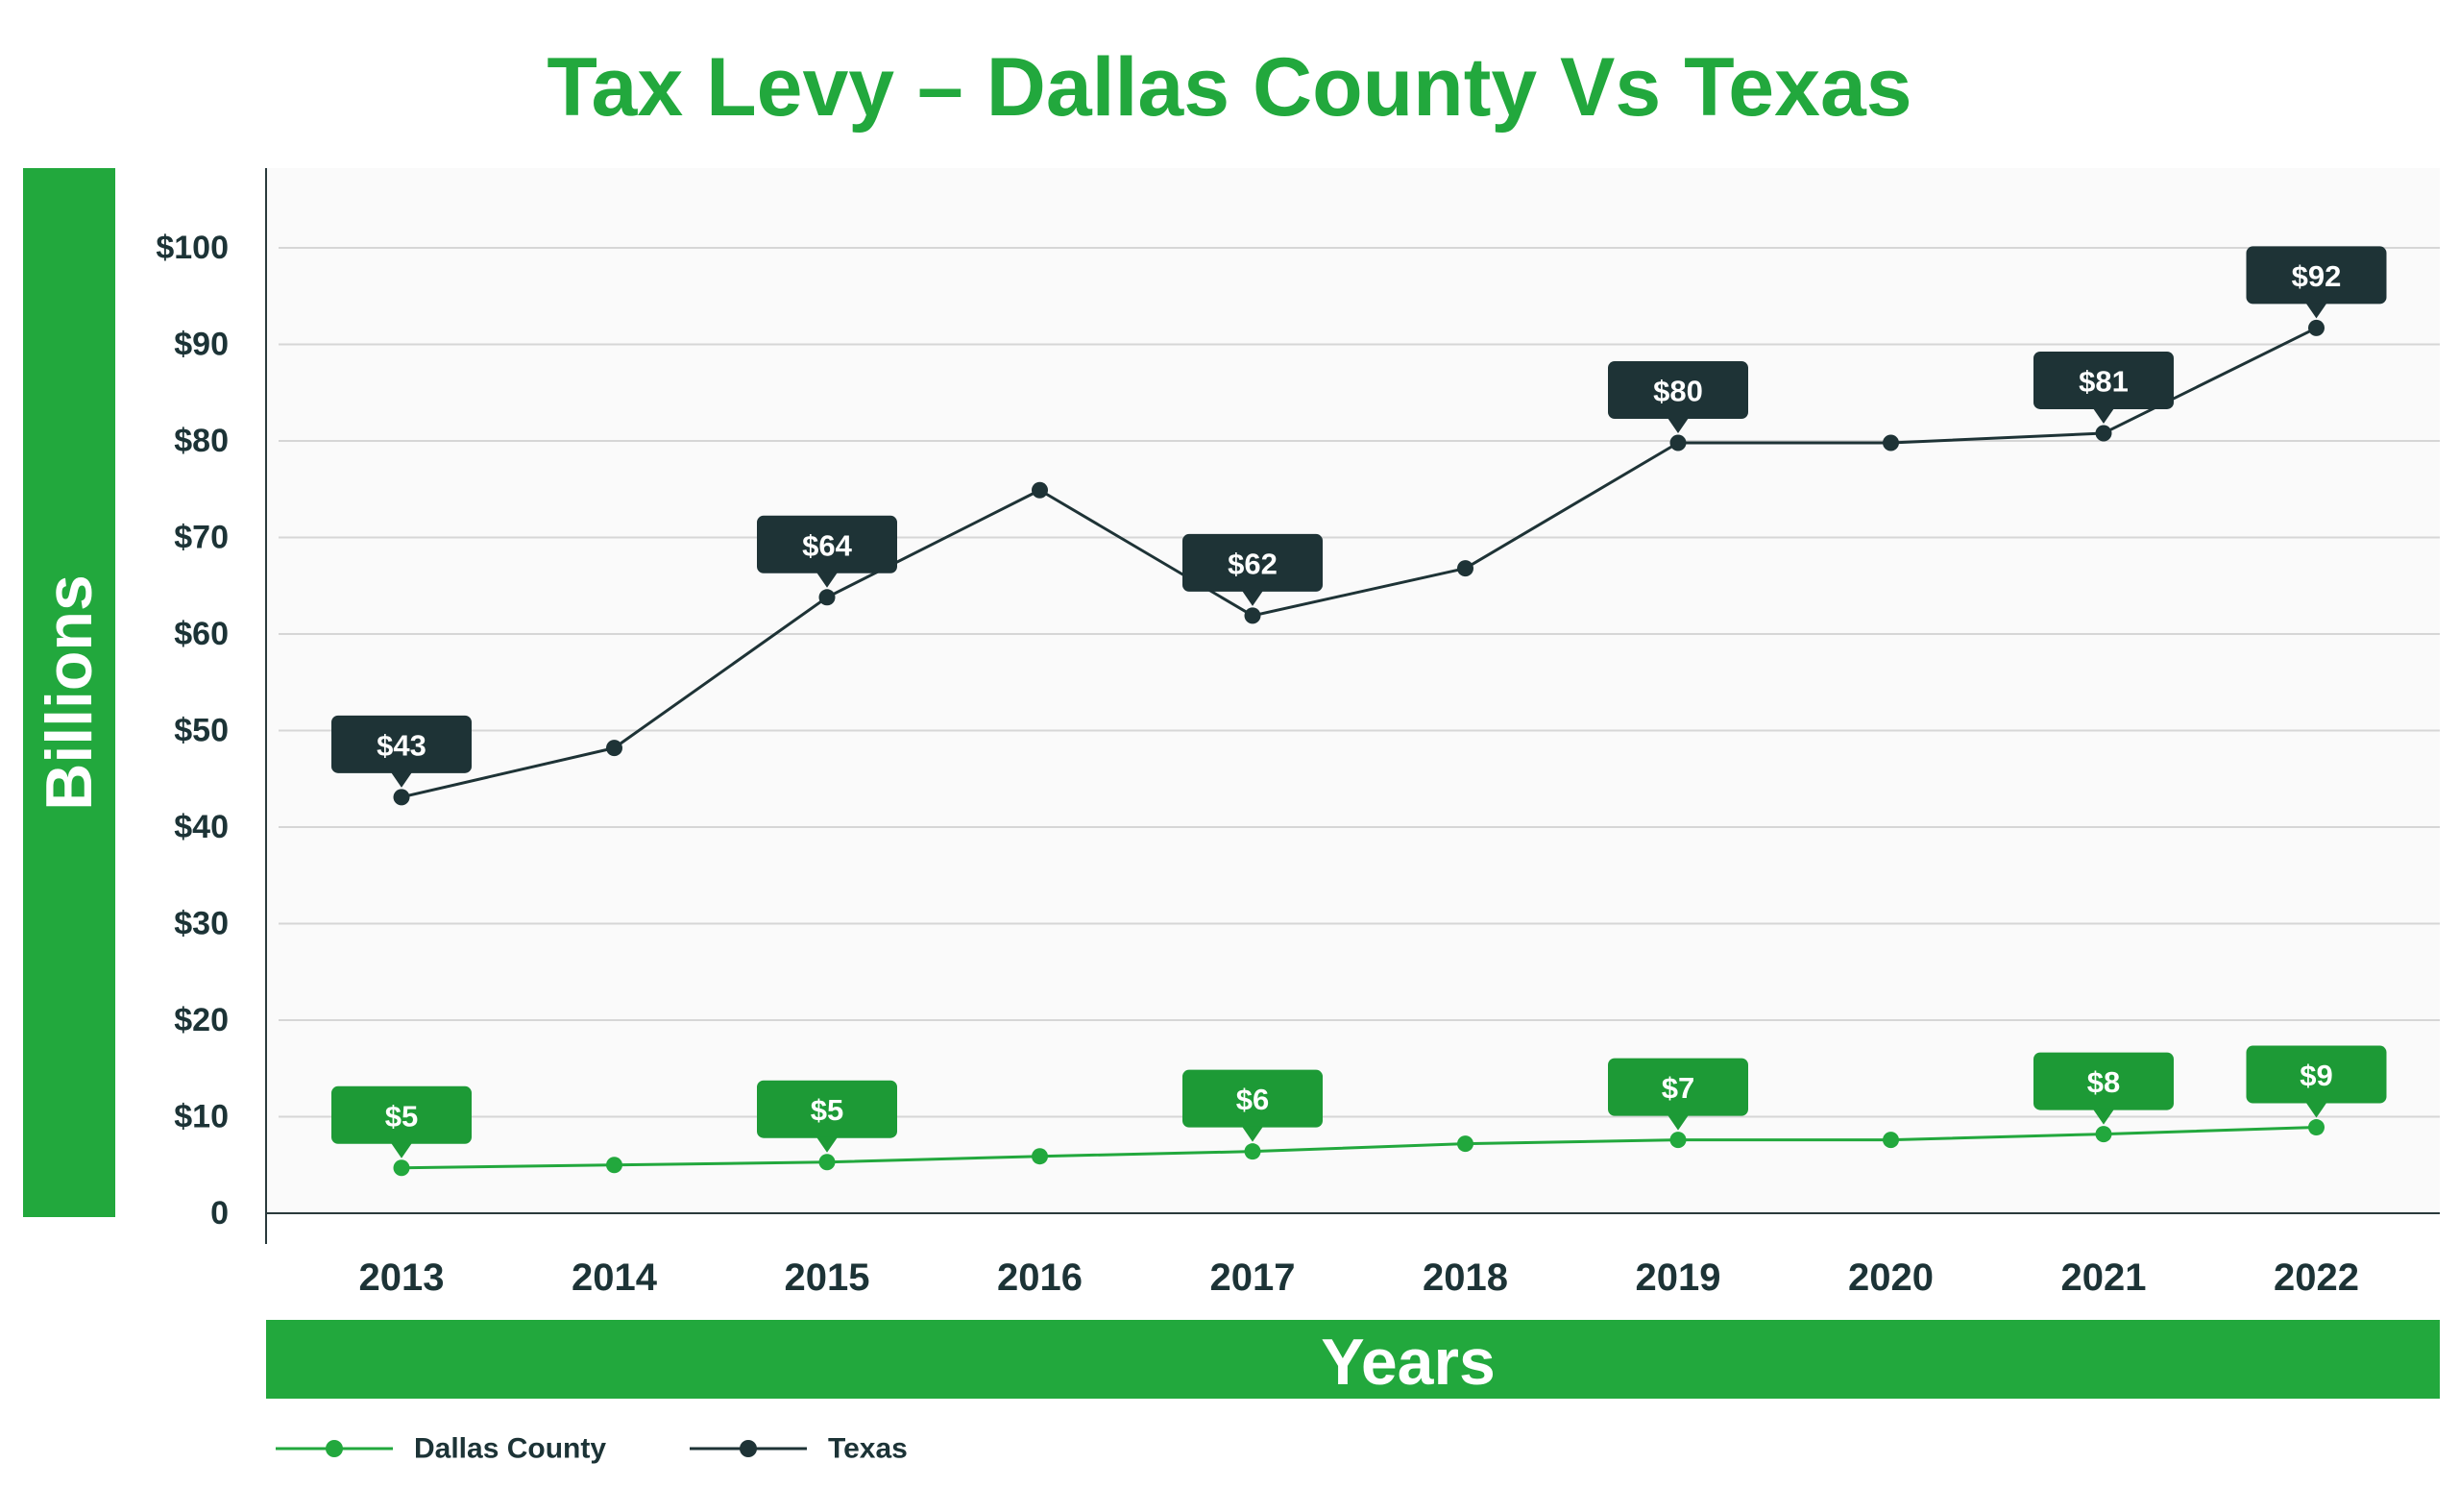 This screenshot has height=1512, width=2459. I want to click on data-label-text: $64, so click(827, 545).